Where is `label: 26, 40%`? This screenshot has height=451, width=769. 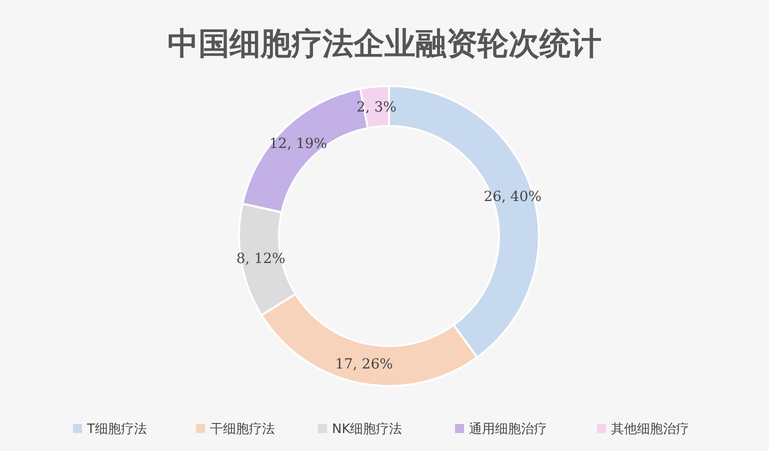 label: 26, 40% is located at coordinates (513, 196).